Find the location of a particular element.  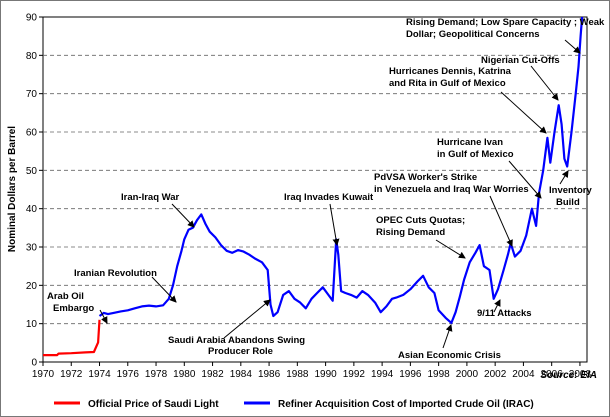

annotation-label: in Gulf of Mexico is located at coordinates (475, 154).